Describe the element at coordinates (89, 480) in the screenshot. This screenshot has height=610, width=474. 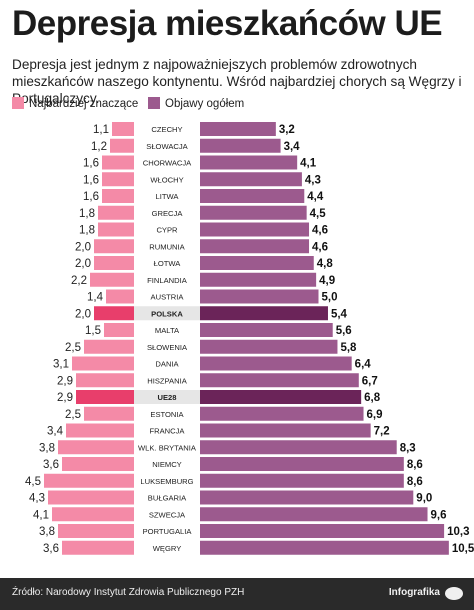
I see `bar-left-luksemburg` at that location.